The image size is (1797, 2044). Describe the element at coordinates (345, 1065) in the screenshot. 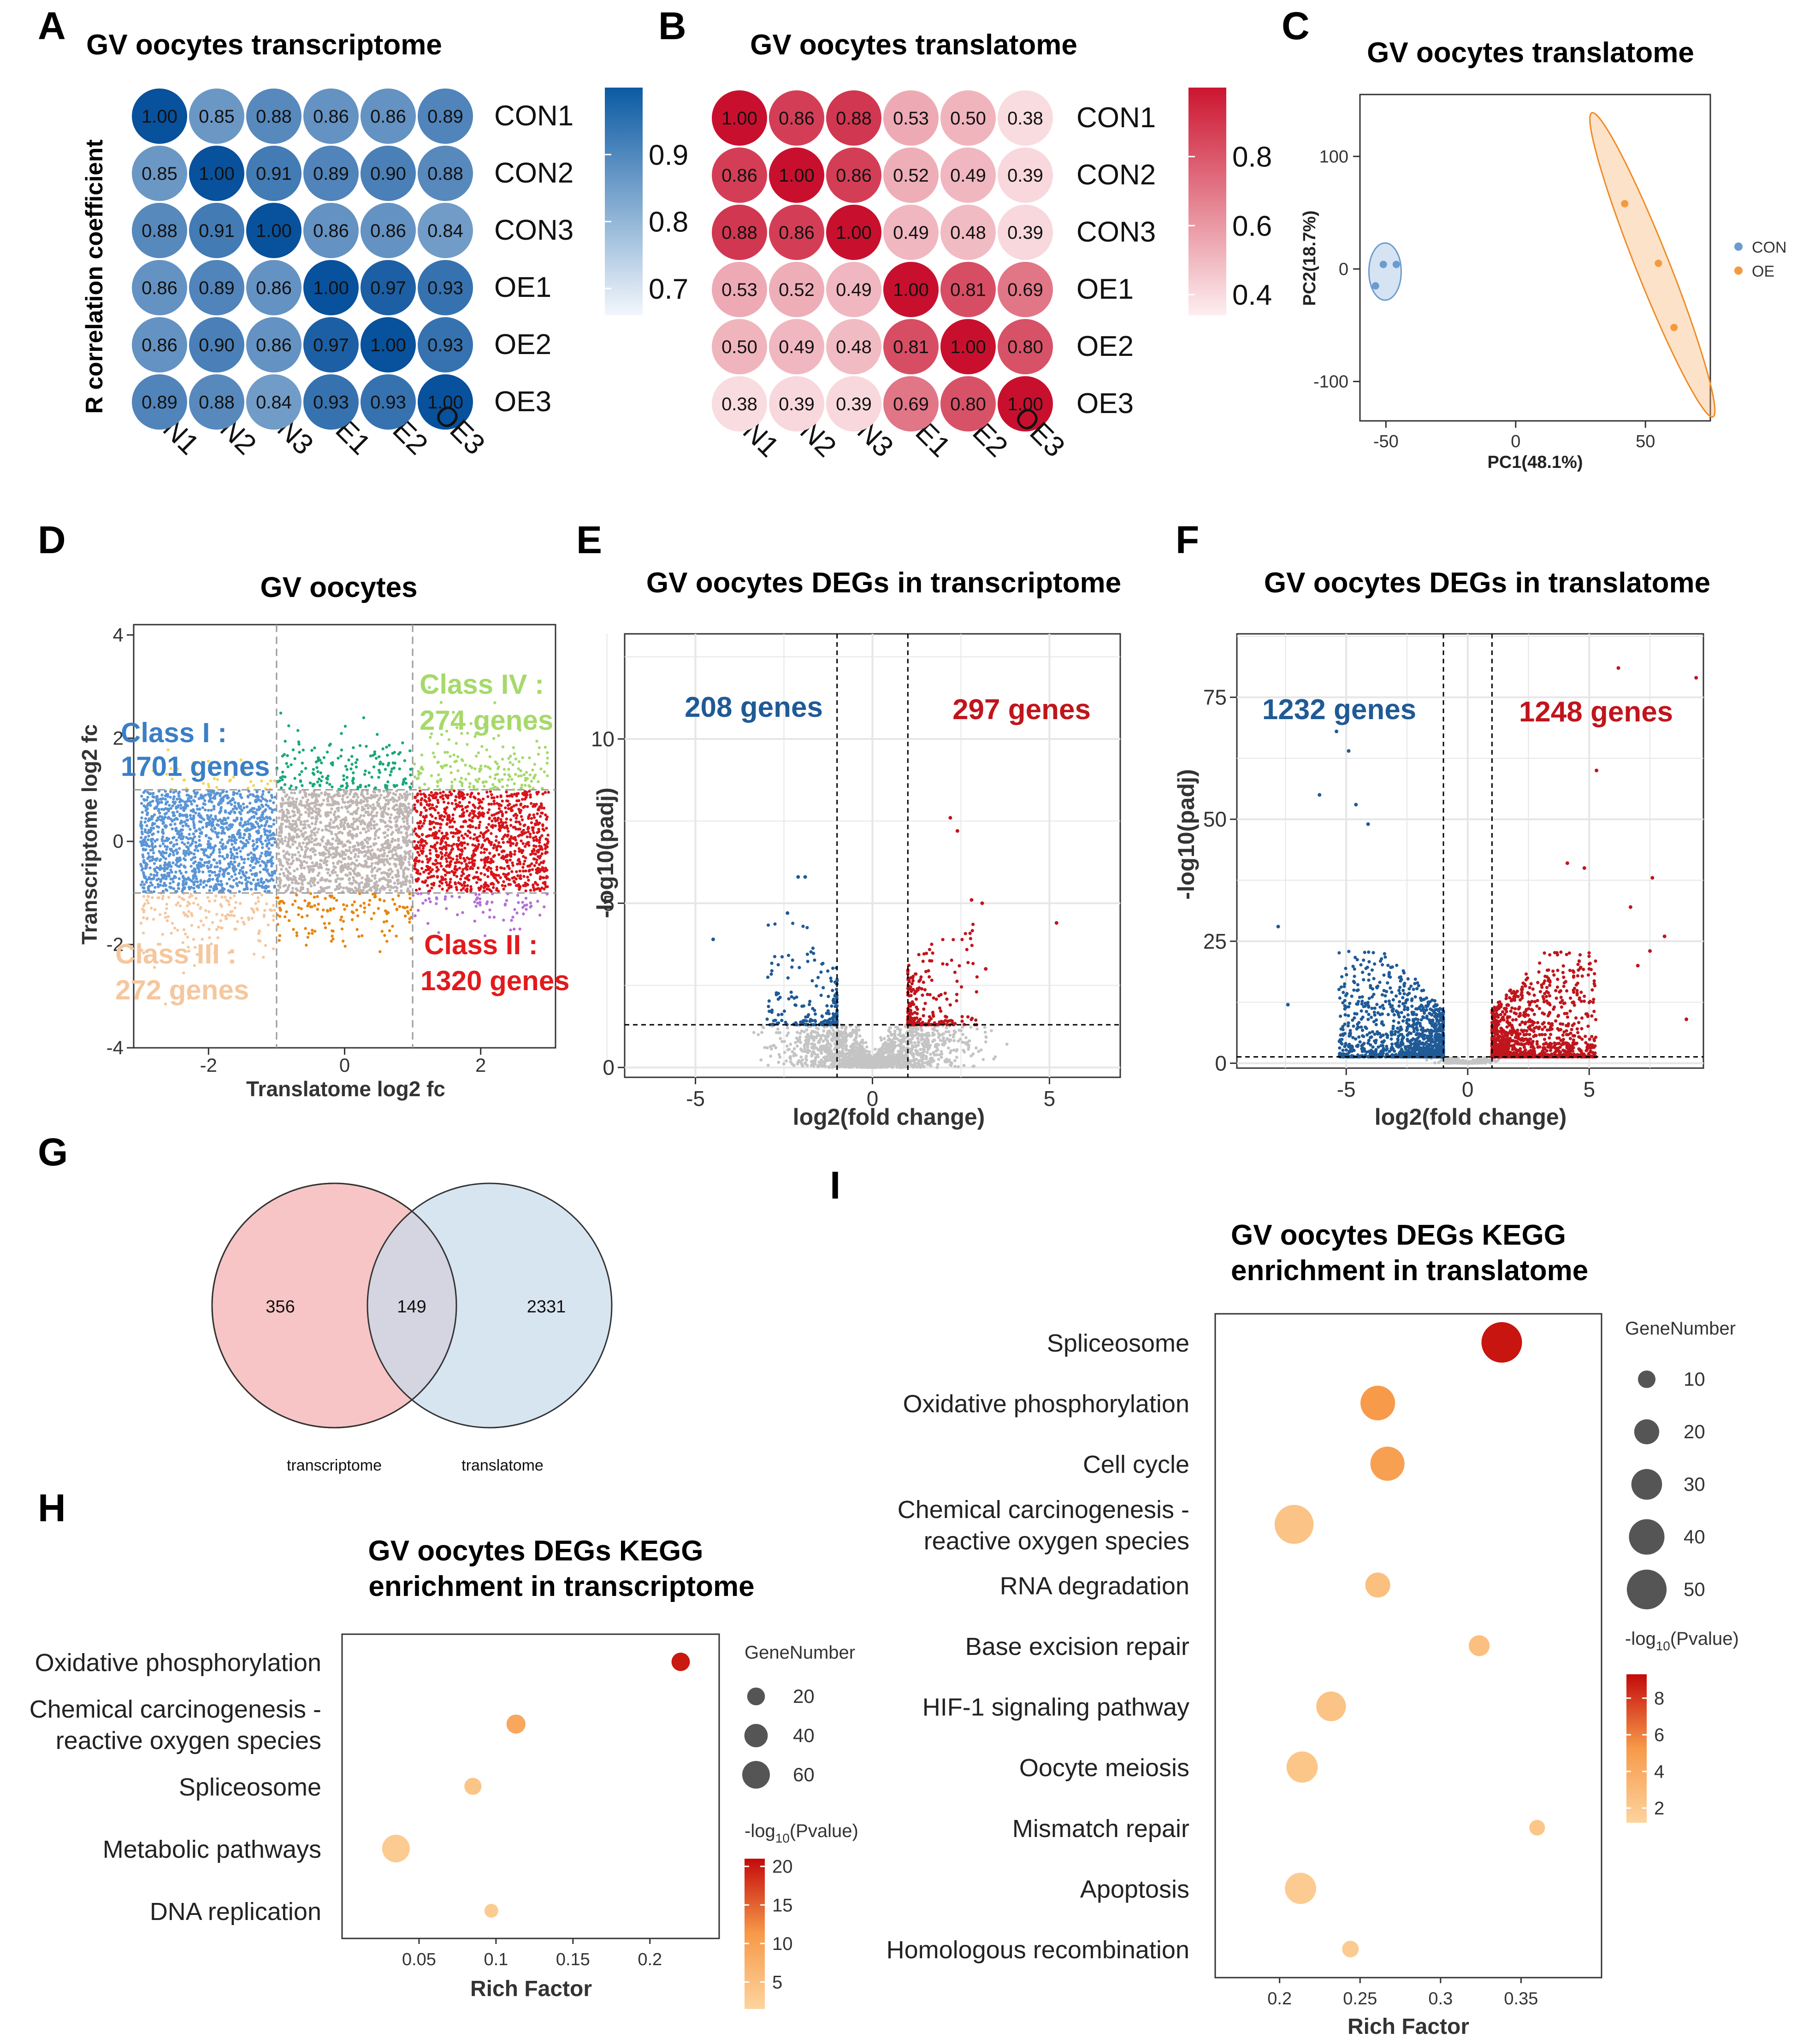

I see `x-tick-label: 0` at that location.